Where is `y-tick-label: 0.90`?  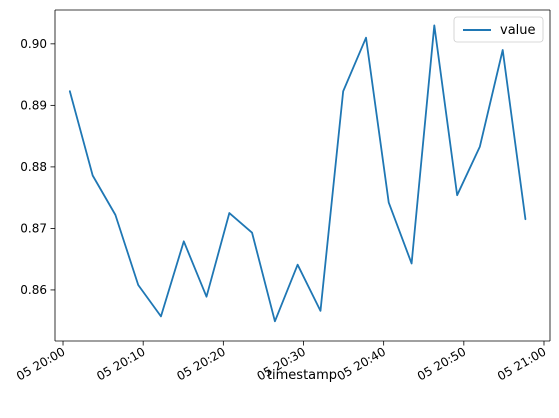
y-tick-label: 0.90 is located at coordinates (33, 44).